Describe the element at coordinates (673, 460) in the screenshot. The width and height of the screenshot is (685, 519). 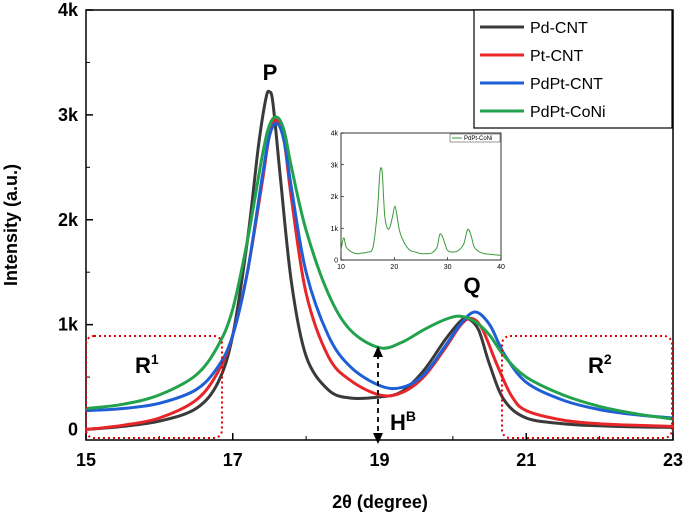
I see `x-tick-label: 23` at that location.